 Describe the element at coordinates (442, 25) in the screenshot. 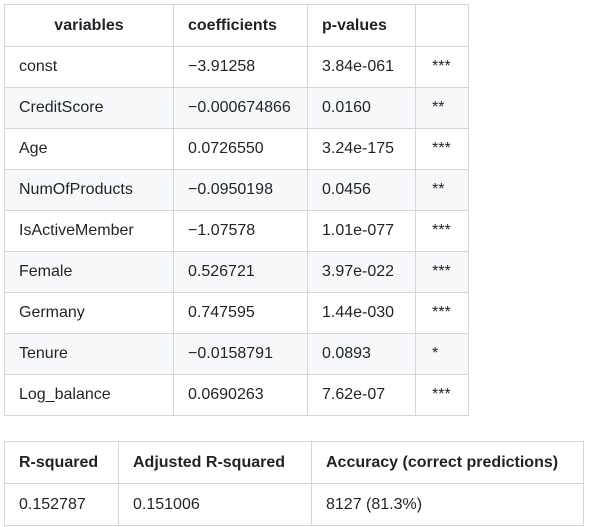

I see `header-significance` at that location.